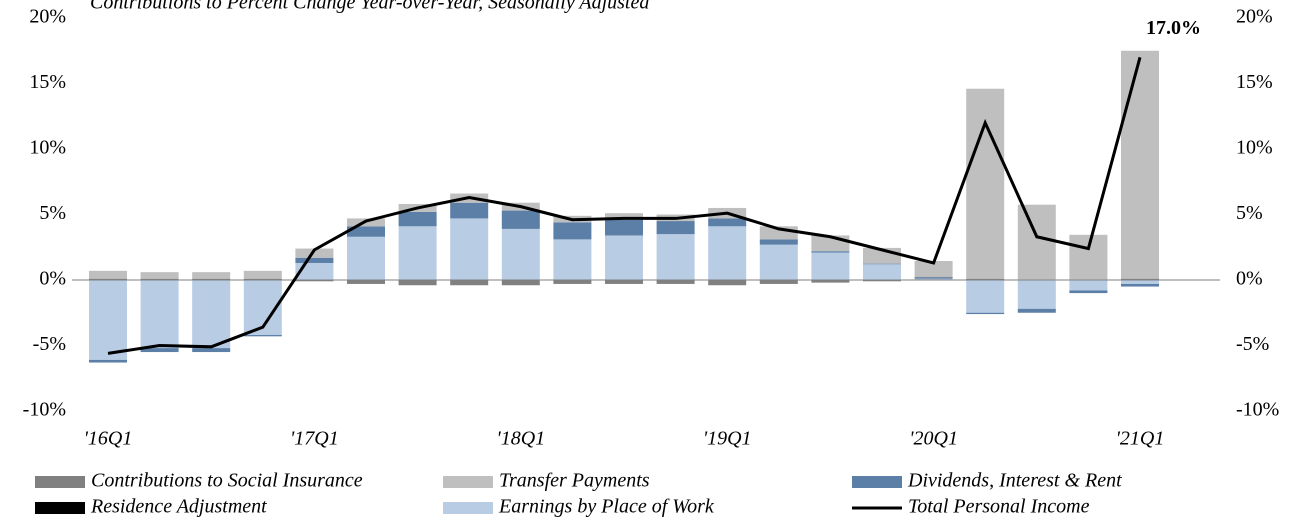 The height and width of the screenshot is (526, 1312). Describe the element at coordinates (52, 213) in the screenshot. I see `y-tick-label: 5%` at that location.